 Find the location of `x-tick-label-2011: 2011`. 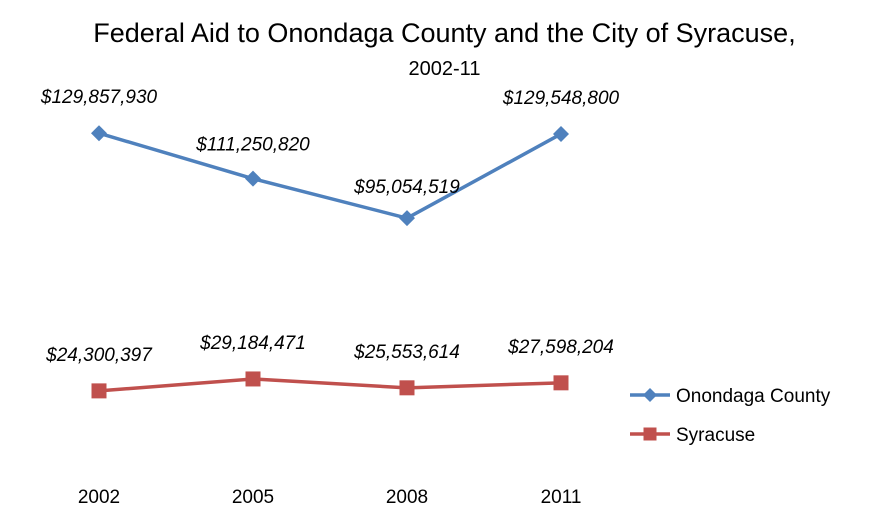

x-tick-label-2011: 2011 is located at coordinates (561, 497).